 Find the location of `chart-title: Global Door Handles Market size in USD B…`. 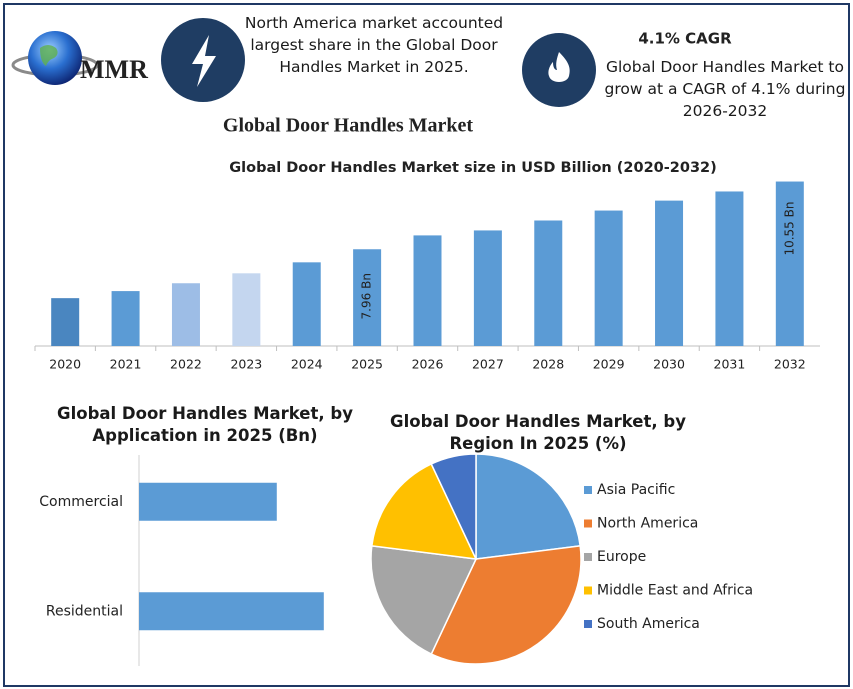

chart-title: Global Door Handles Market size in USD B… is located at coordinates (473, 168).